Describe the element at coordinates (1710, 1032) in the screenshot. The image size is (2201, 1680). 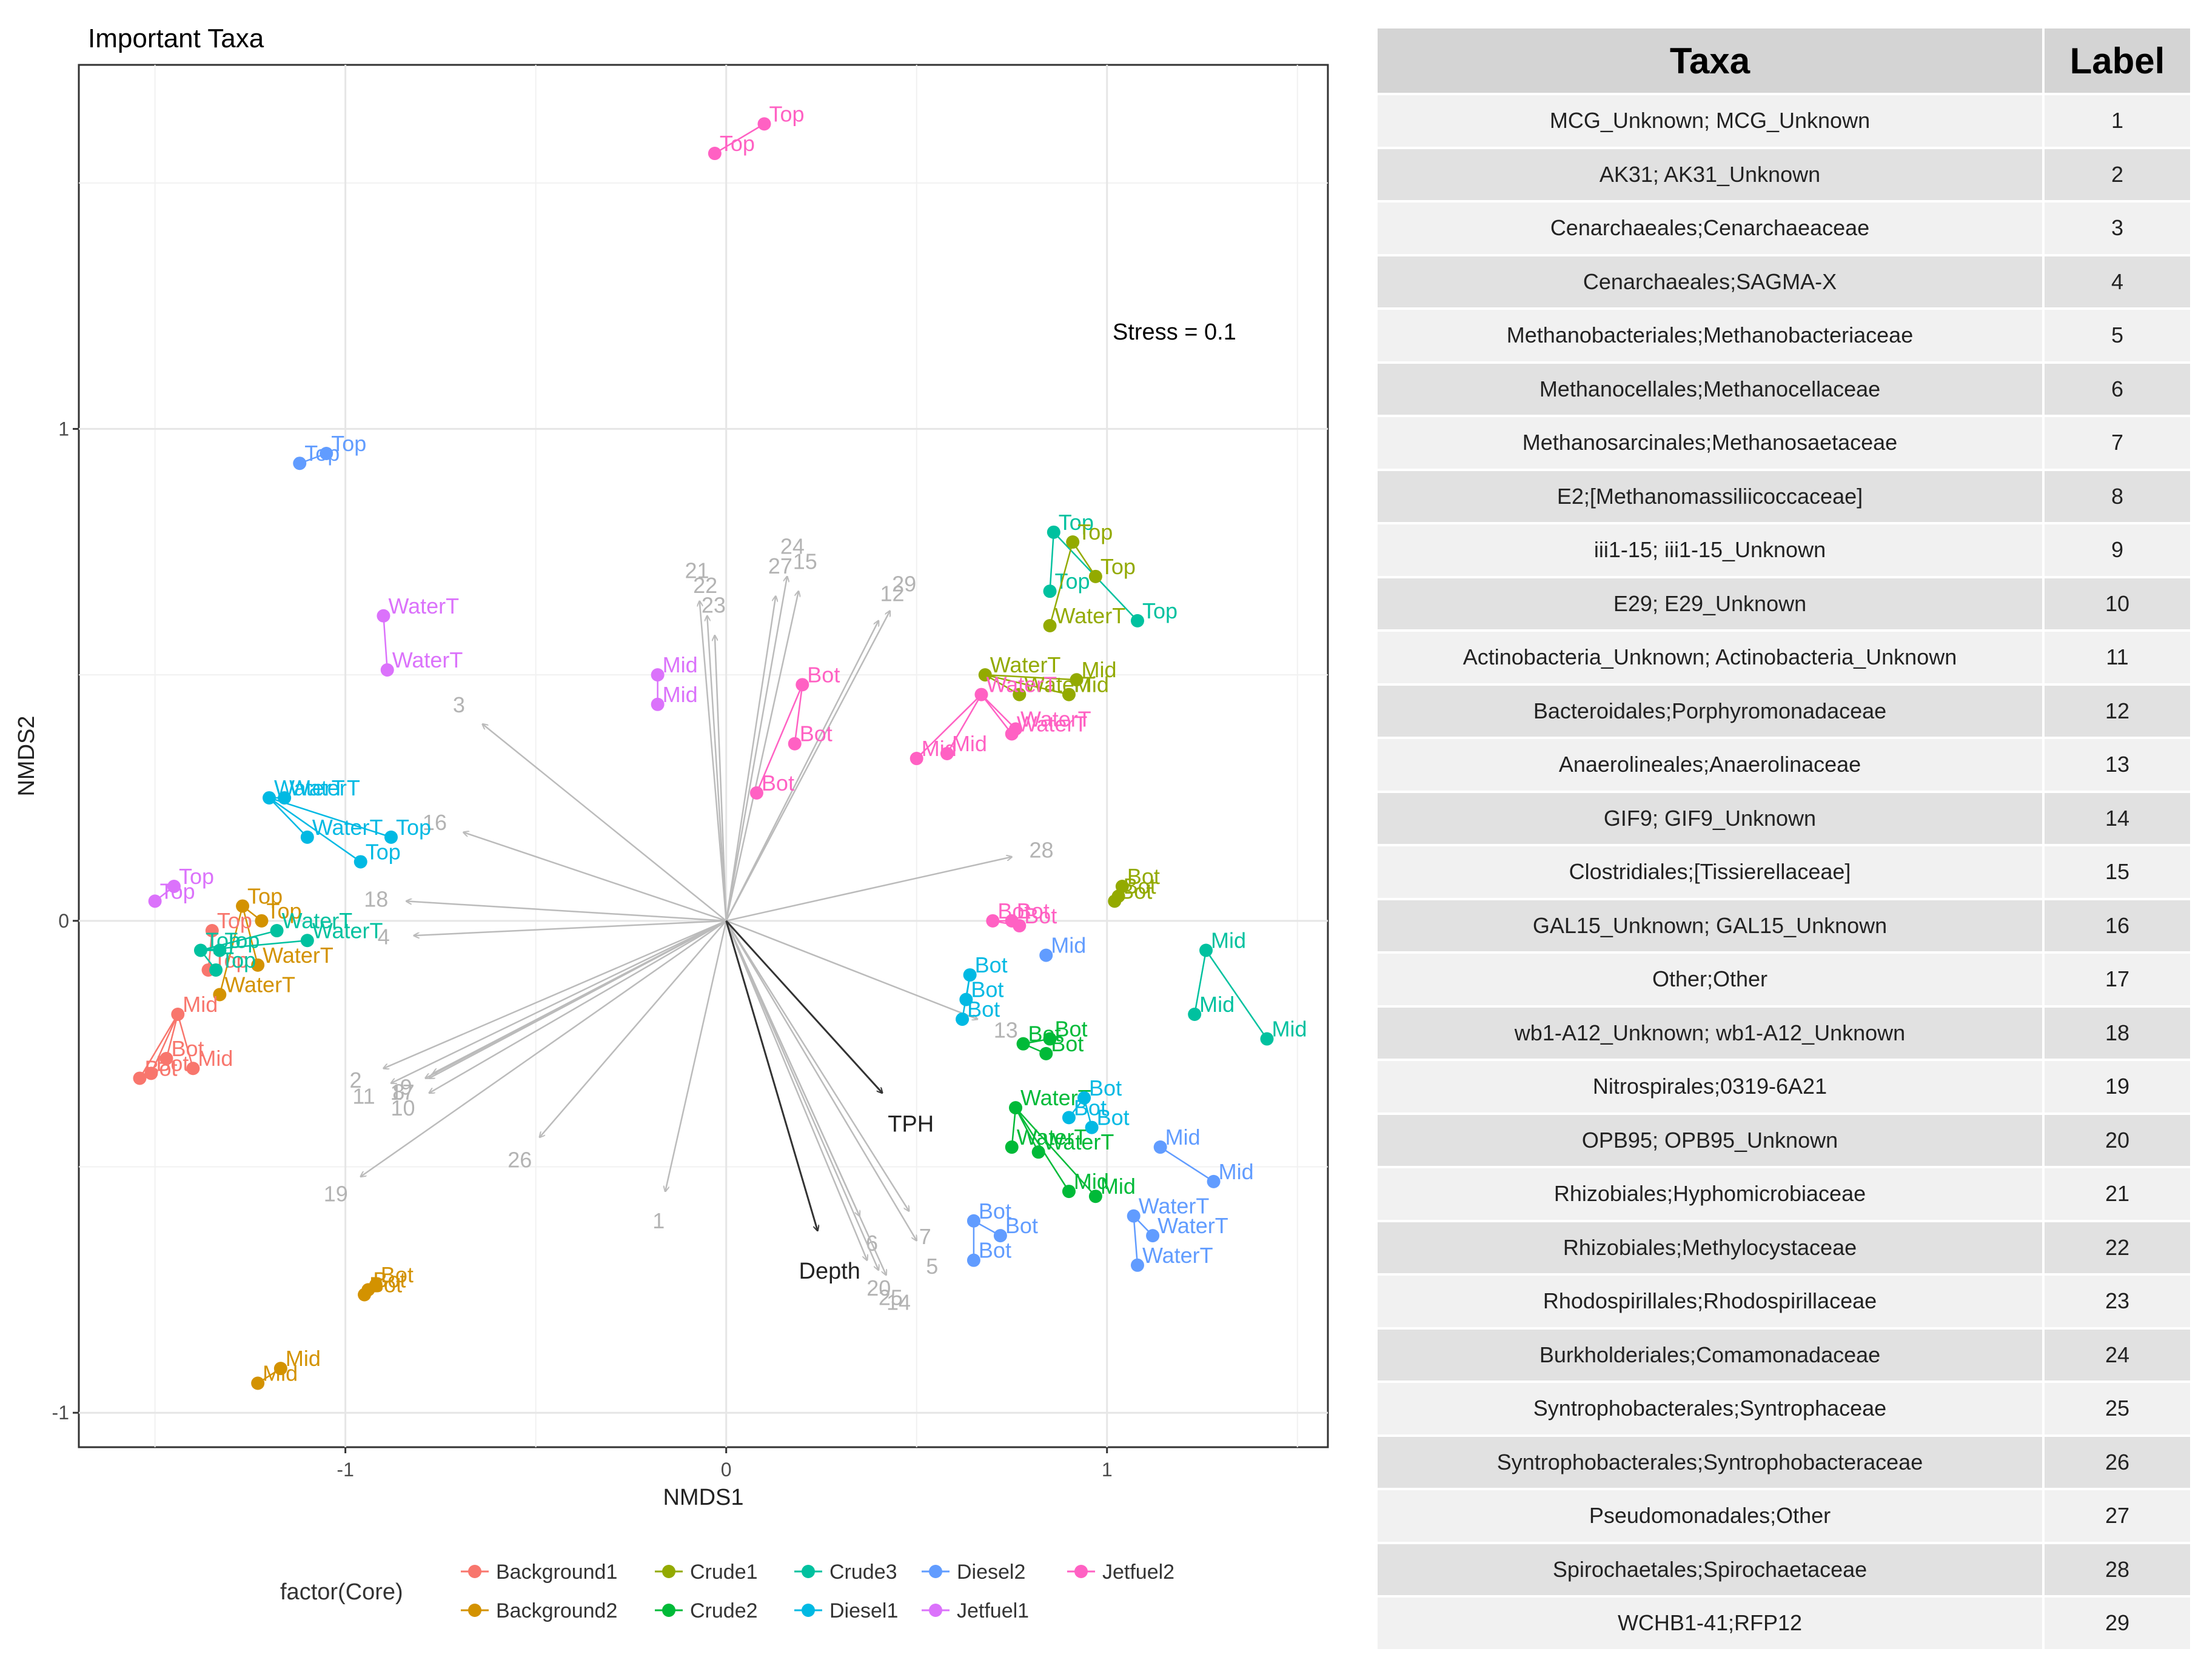
I see `taxa-cell: wb1-A12_Unknown; wb1-A12_Unknown` at that location.